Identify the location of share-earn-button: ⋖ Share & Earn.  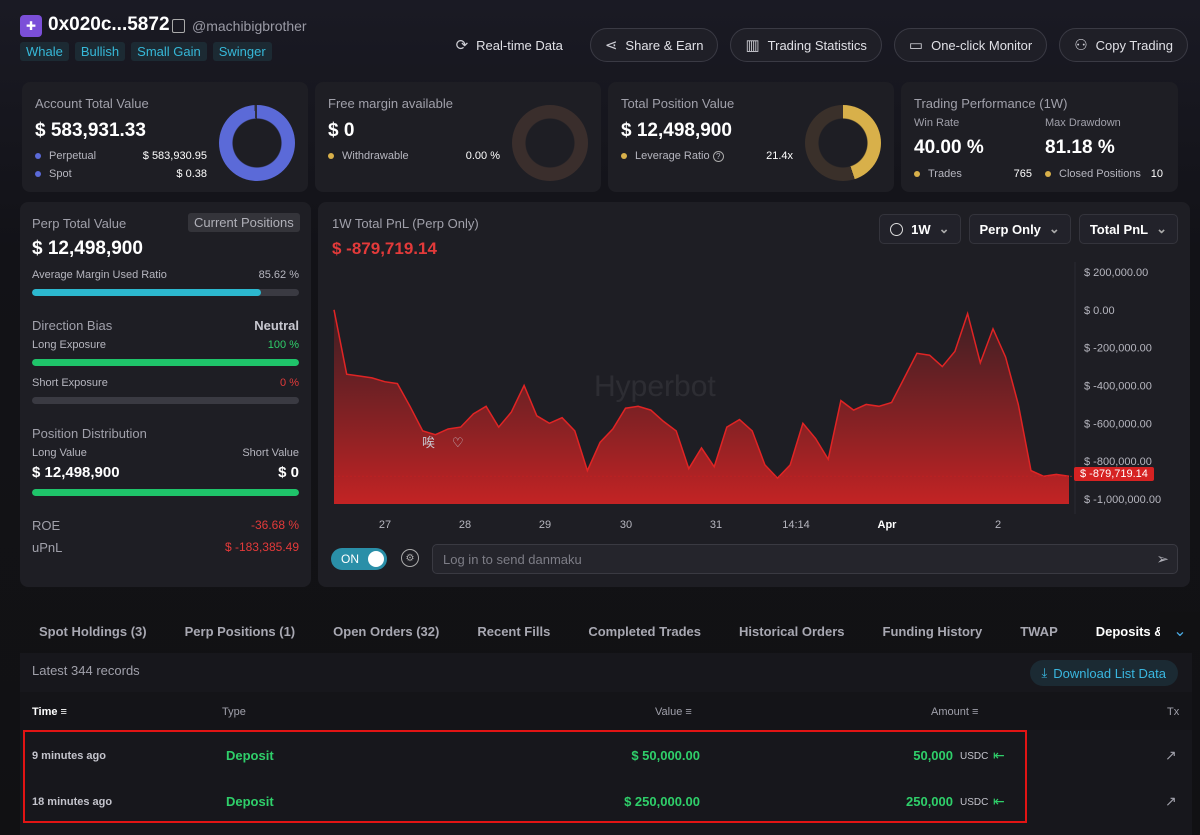
(654, 45).